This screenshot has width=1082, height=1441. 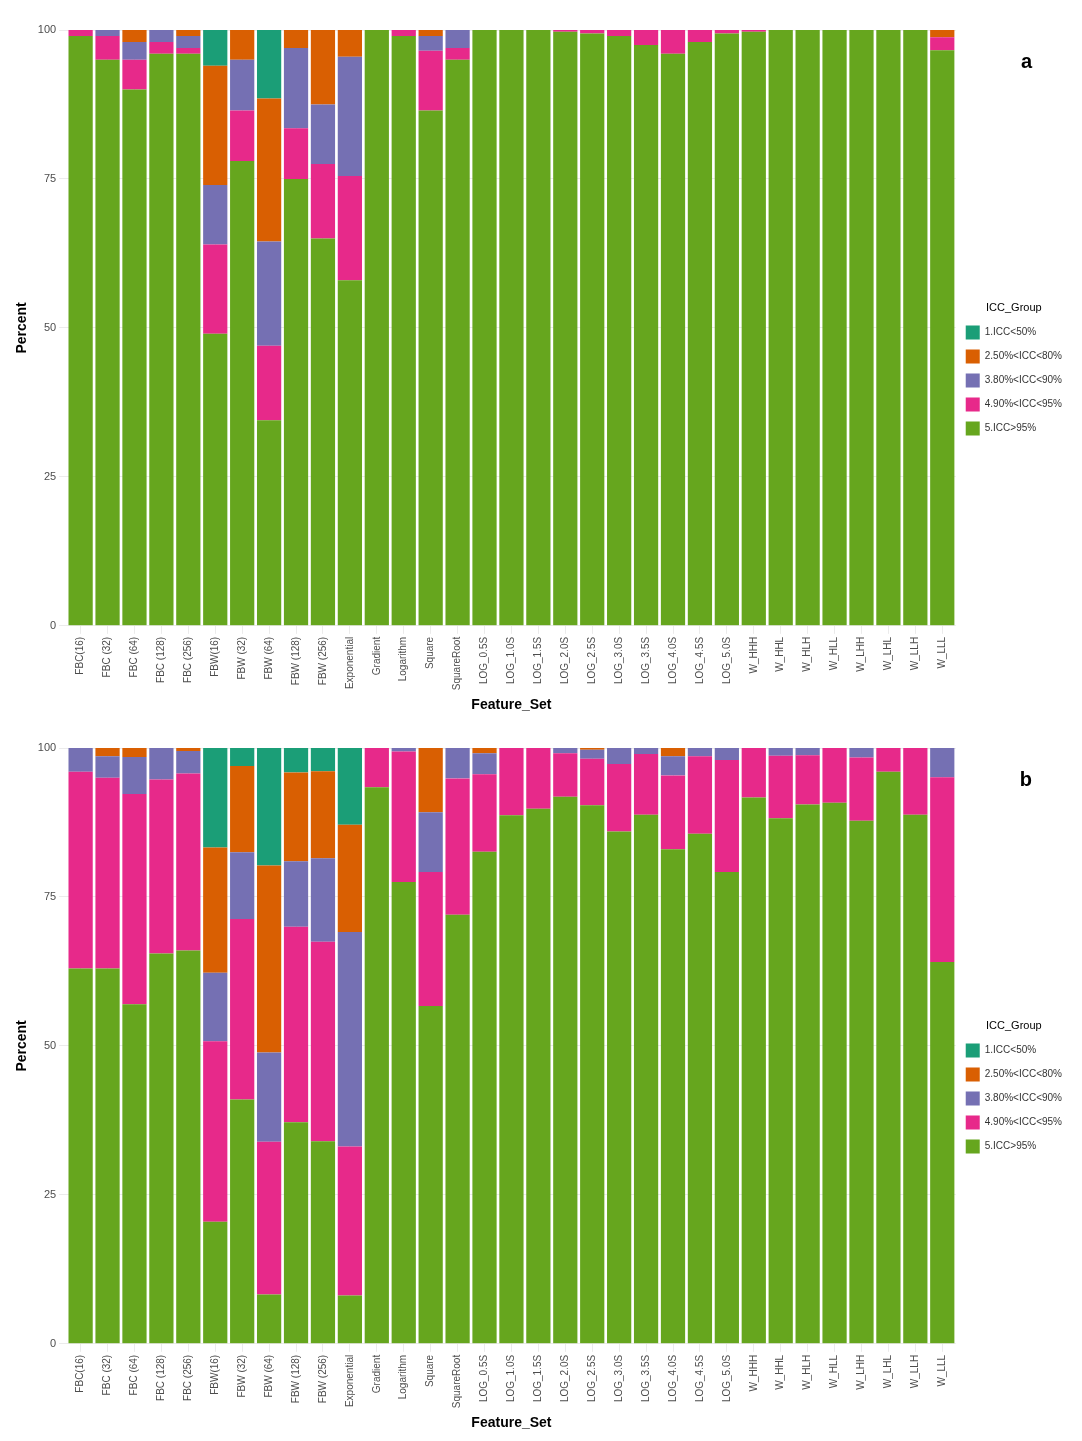 I want to click on text: a, so click(x=1026, y=61).